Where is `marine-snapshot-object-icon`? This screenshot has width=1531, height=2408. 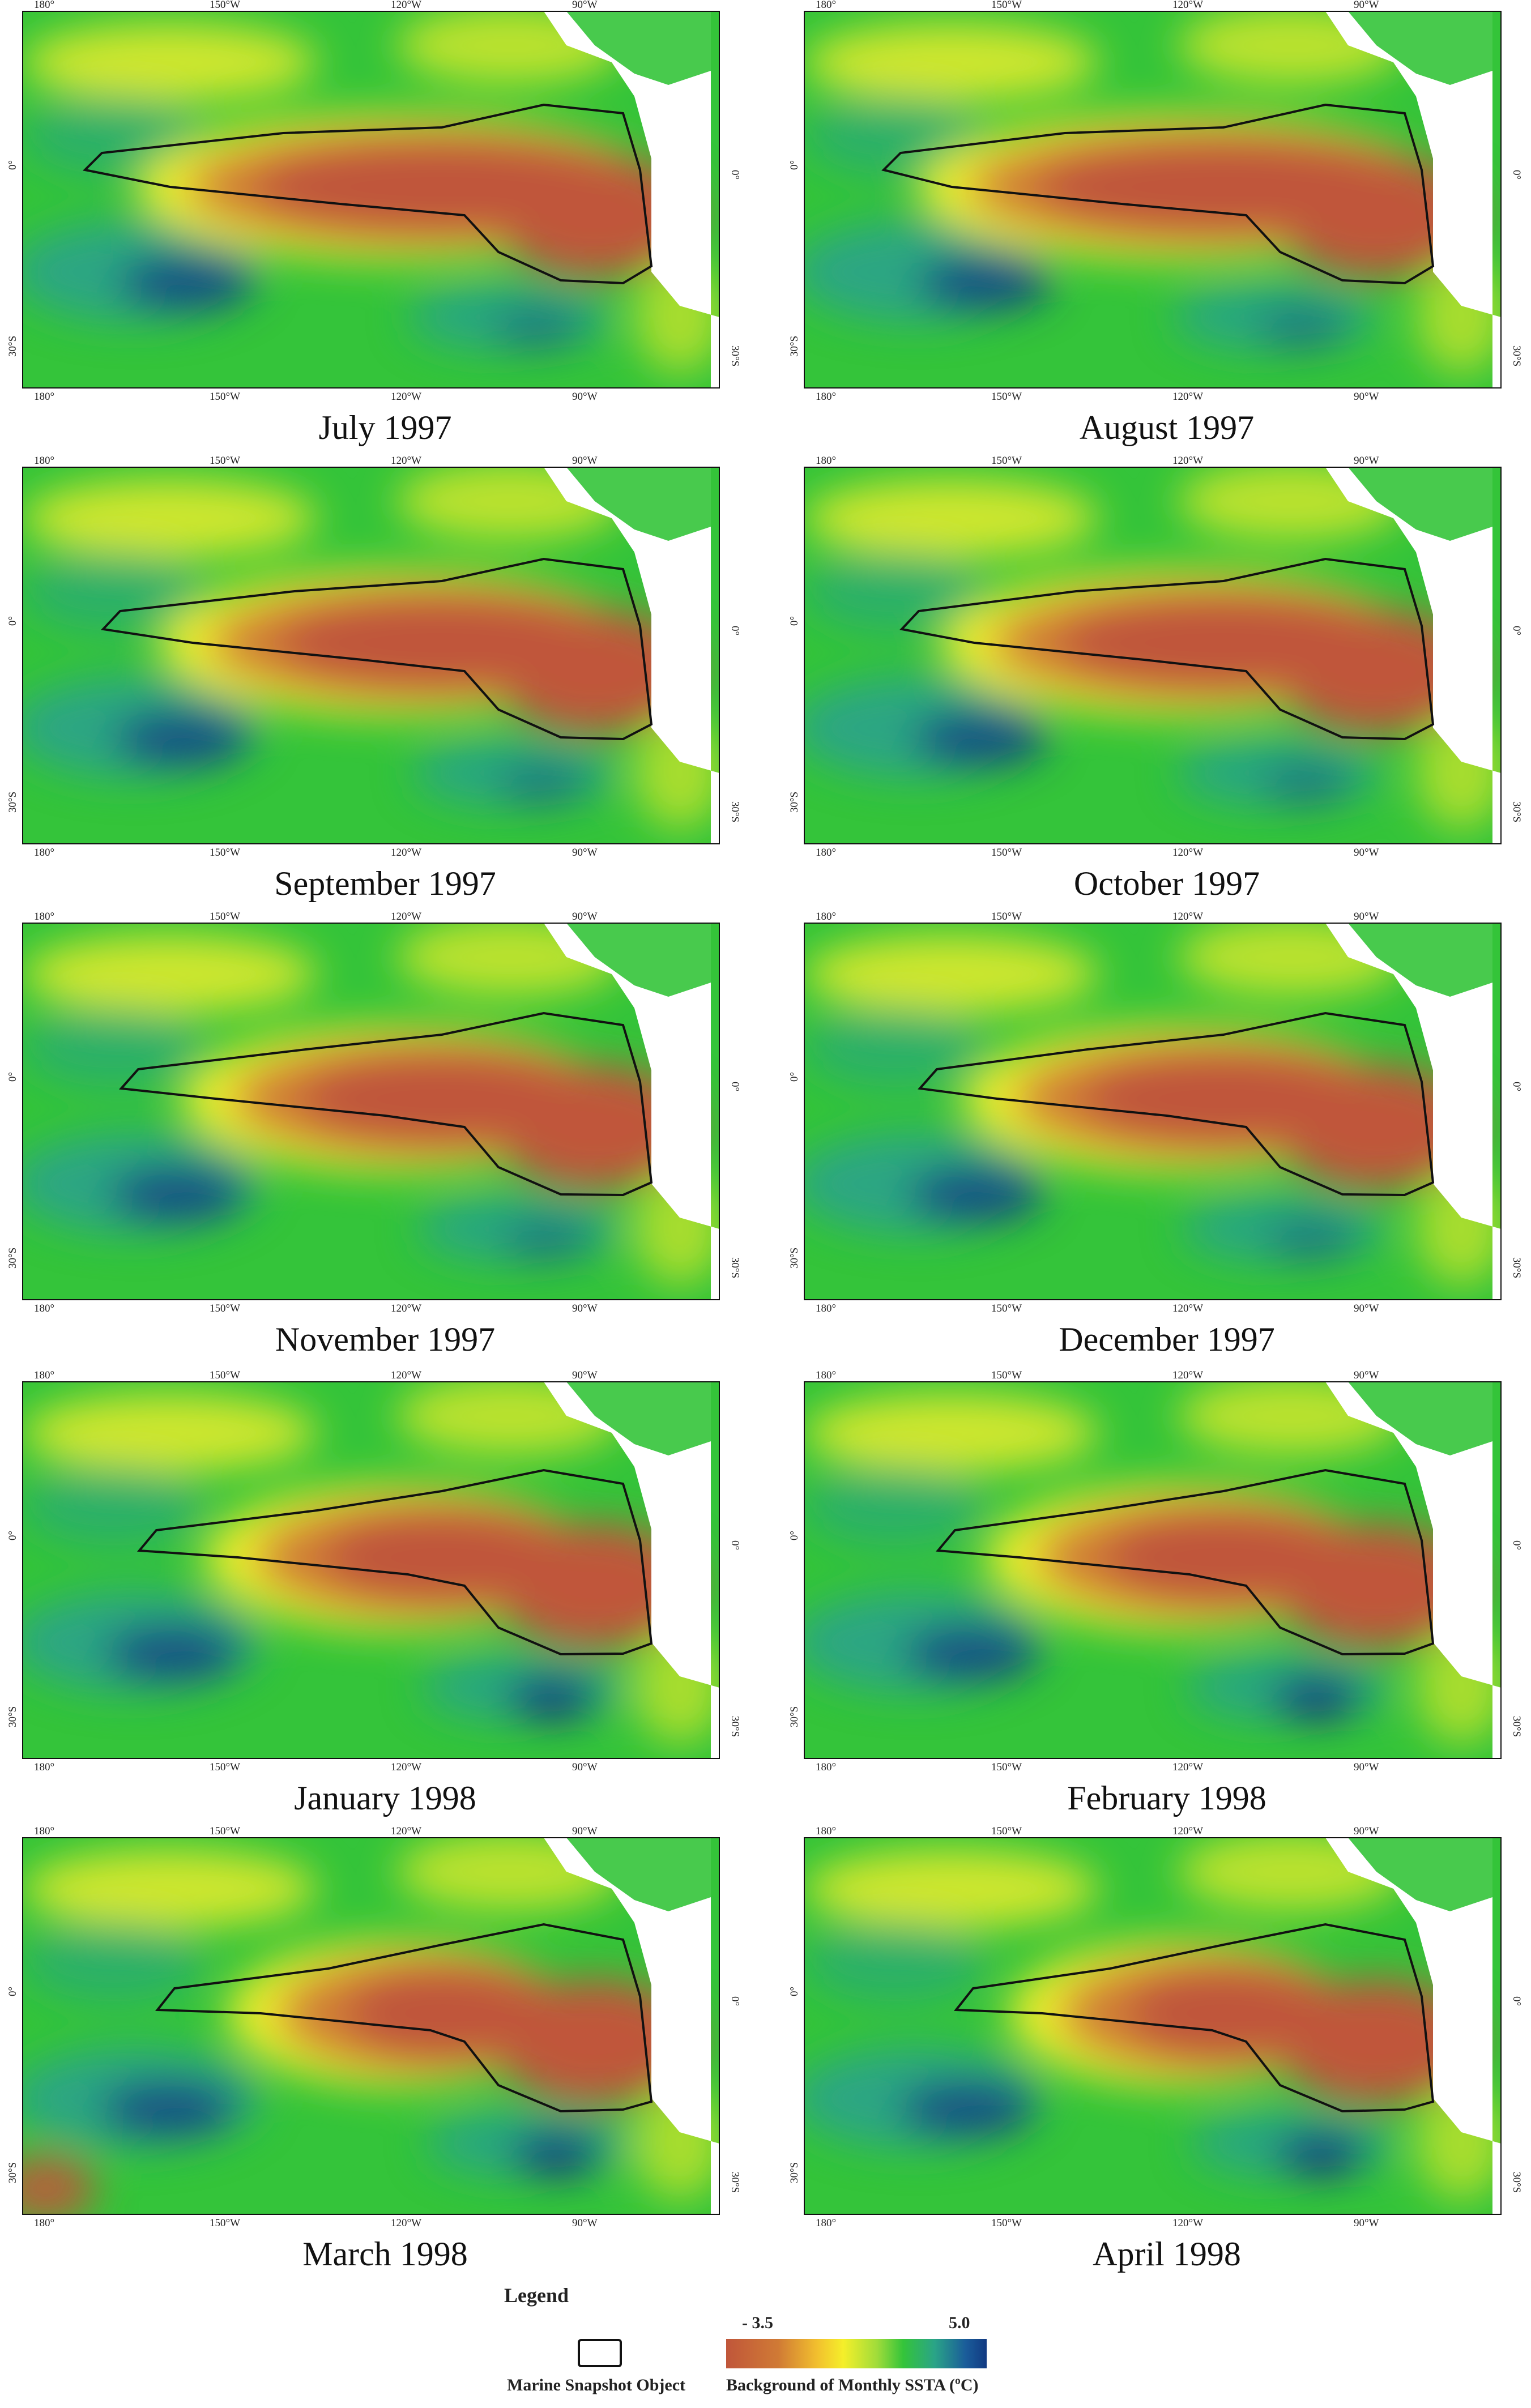 marine-snapshot-object-icon is located at coordinates (600, 2353).